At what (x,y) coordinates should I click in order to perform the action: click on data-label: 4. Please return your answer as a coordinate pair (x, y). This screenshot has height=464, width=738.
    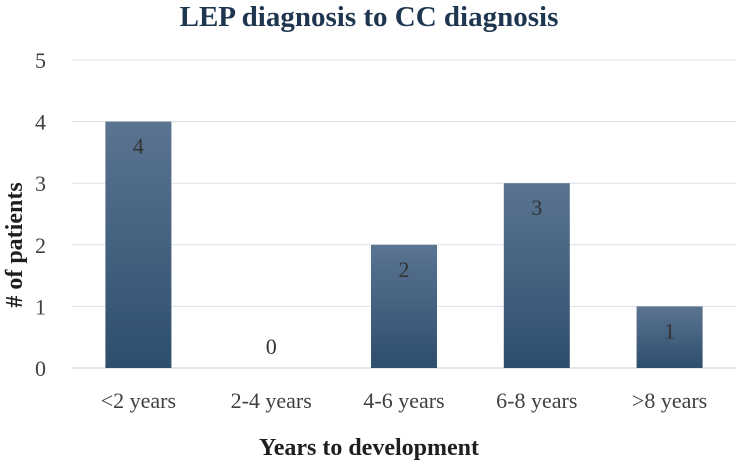
    Looking at the image, I should click on (138, 146).